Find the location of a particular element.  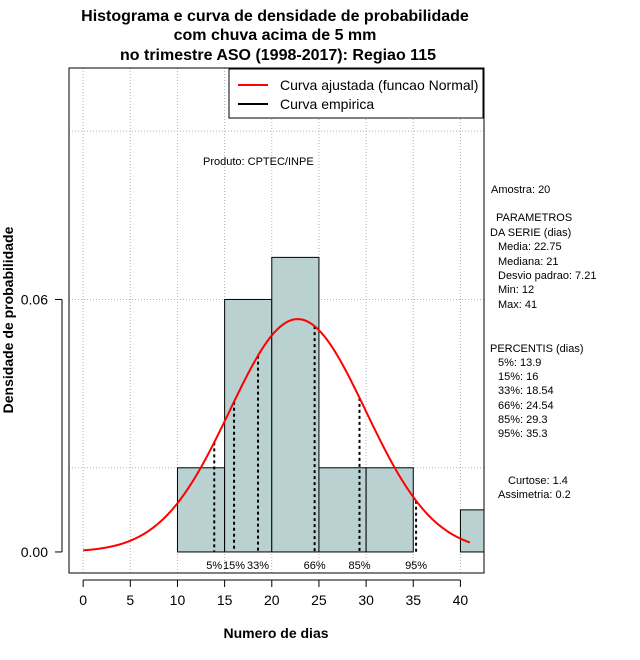

x-tick-label: 0 is located at coordinates (83, 600).